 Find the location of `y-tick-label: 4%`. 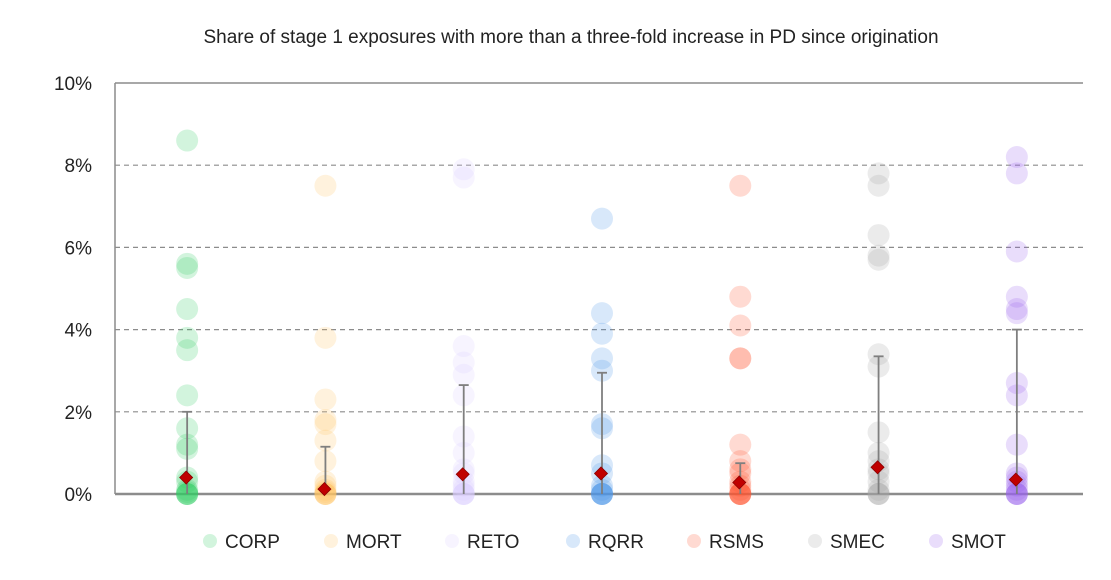

y-tick-label: 4% is located at coordinates (79, 331).